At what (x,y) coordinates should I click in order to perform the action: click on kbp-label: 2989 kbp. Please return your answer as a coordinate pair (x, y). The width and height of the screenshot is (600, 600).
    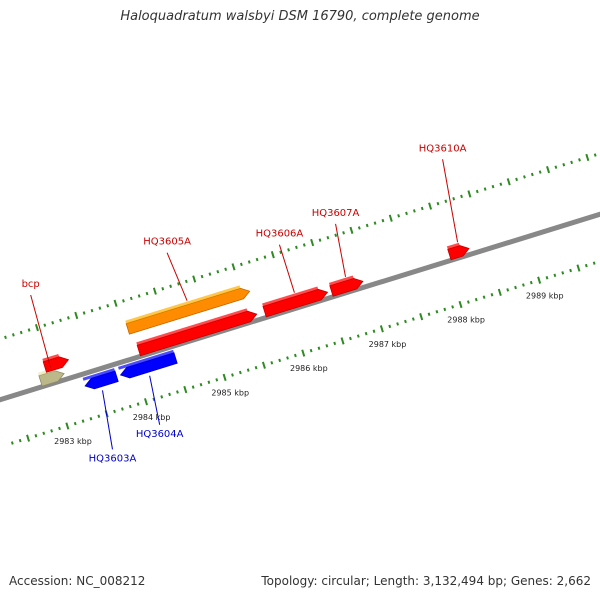
    Looking at the image, I should click on (545, 295).